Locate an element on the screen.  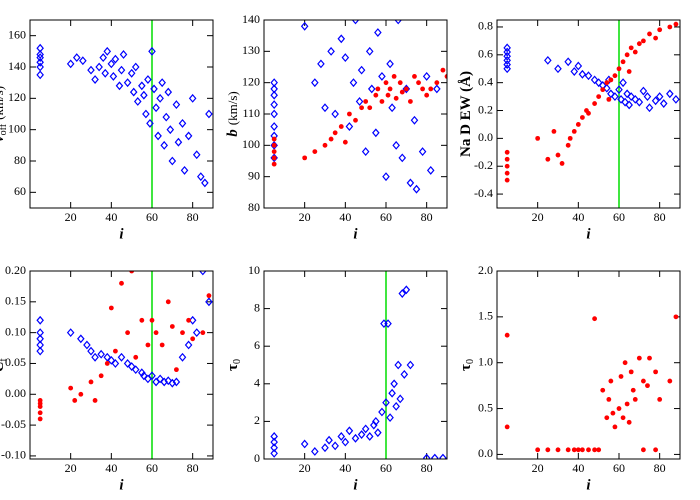
plot-frame is located at coordinates (588, 365).